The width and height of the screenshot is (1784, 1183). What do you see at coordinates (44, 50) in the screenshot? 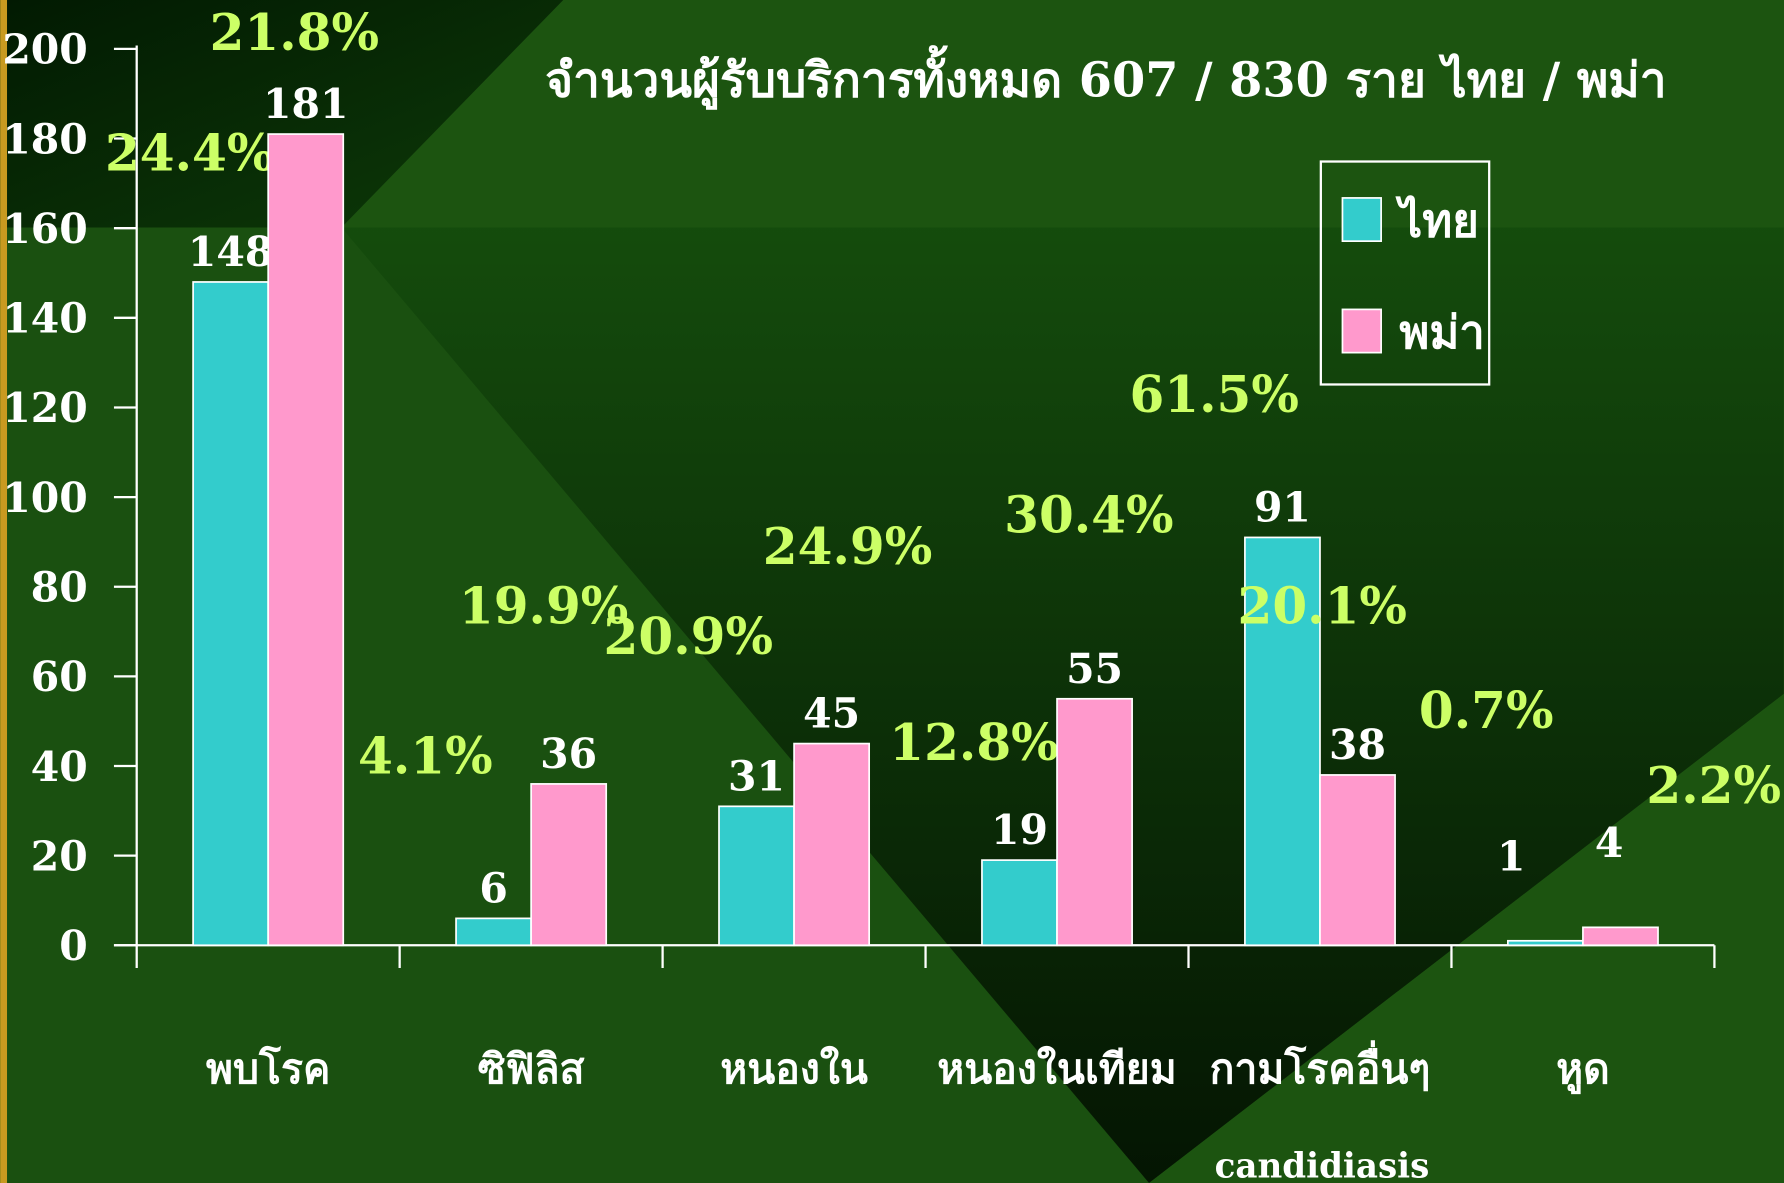
I see `y-tick-label: 200` at bounding box center [44, 50].